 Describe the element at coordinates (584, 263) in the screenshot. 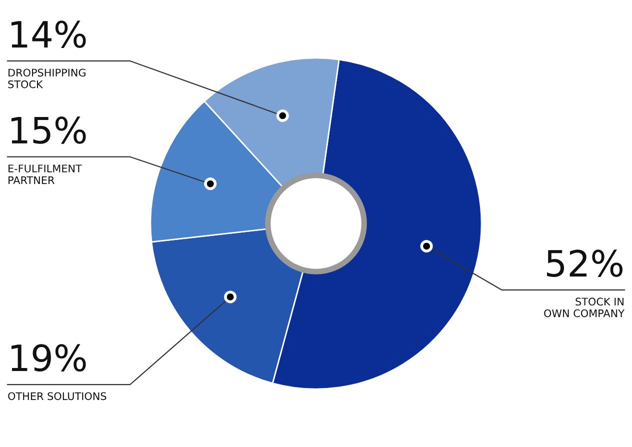

I see `data-label: 52%` at that location.